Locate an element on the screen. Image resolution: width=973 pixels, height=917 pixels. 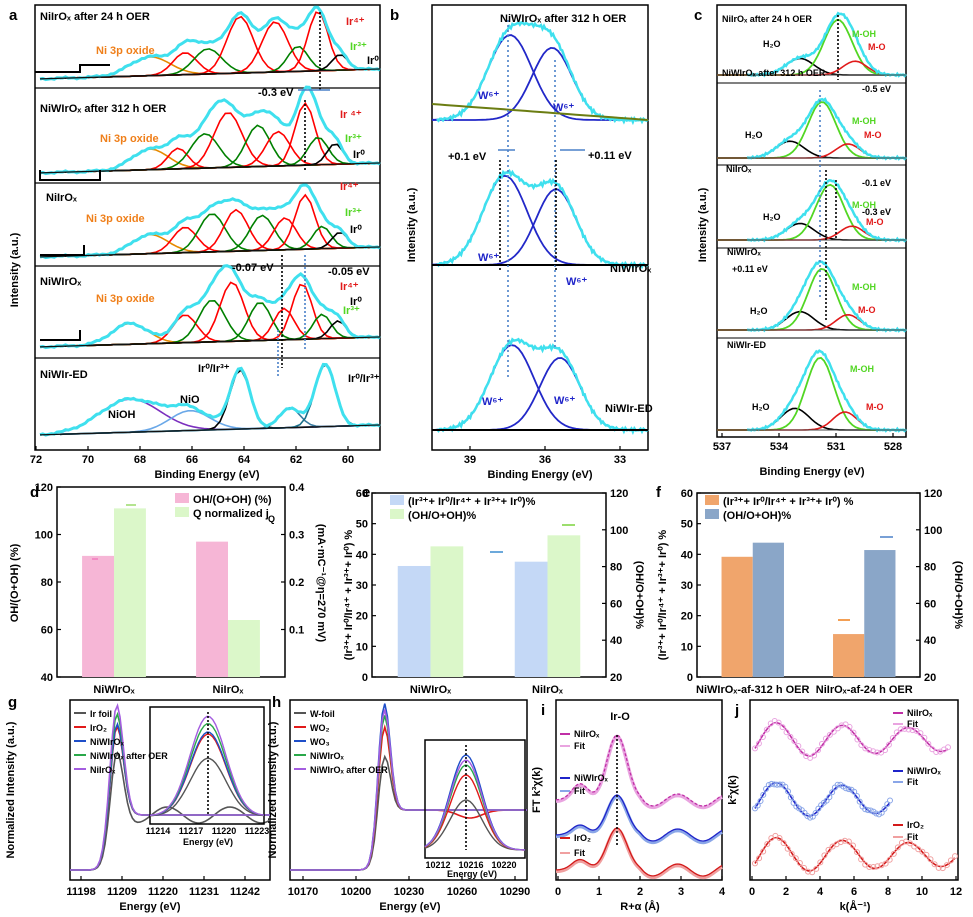
panel-d-category-label: NiWIrOₓ is located at coordinates (114, 690).